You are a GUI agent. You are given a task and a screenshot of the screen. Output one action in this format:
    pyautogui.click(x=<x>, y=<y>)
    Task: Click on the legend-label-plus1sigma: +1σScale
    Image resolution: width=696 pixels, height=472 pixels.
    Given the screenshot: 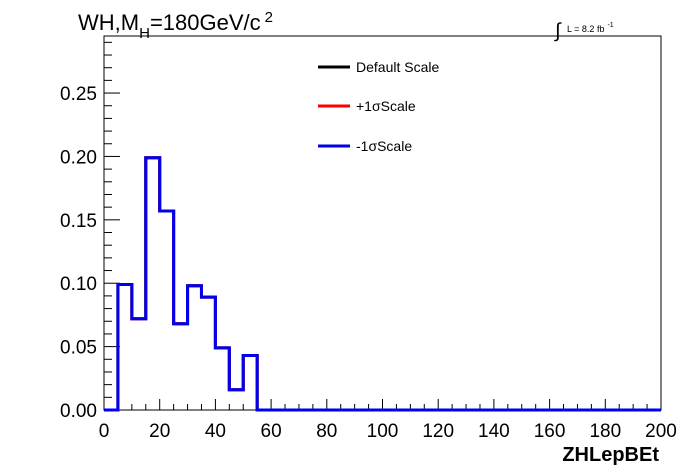 What is the action you would take?
    pyautogui.click(x=386, y=106)
    